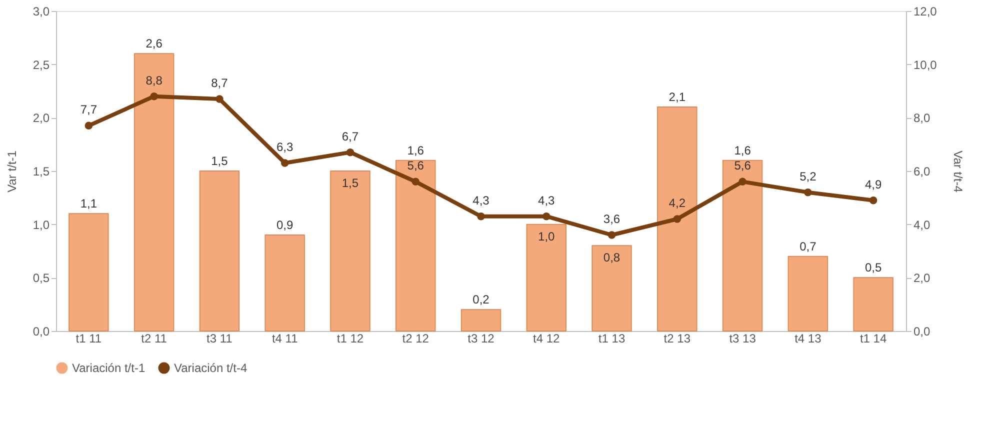 The width and height of the screenshot is (991, 430). What do you see at coordinates (611, 257) in the screenshot?
I see `data-label: 0,8` at bounding box center [611, 257].